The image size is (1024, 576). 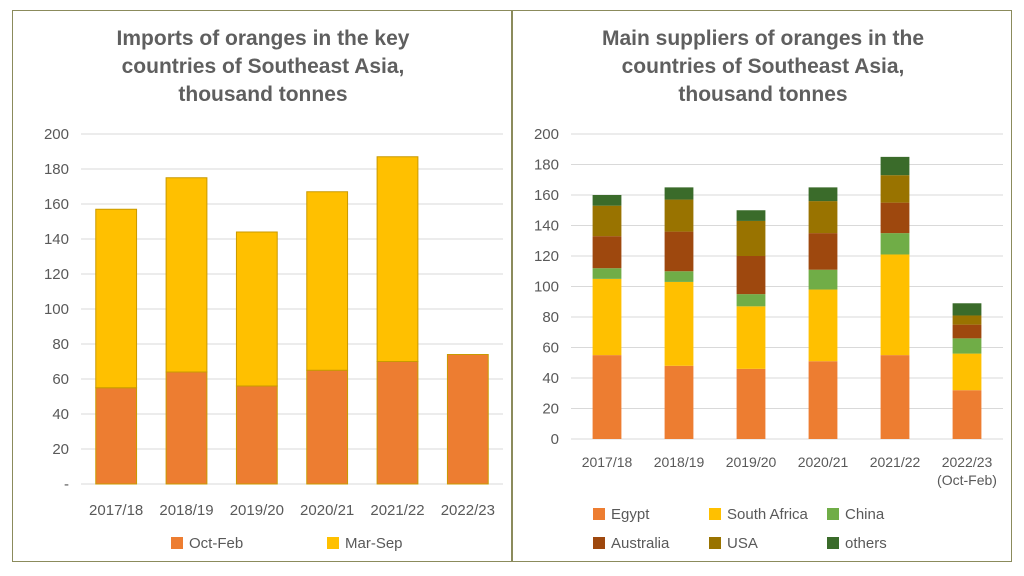 I want to click on chart-title-line: Imports of oranges in the key, so click(x=263, y=38).